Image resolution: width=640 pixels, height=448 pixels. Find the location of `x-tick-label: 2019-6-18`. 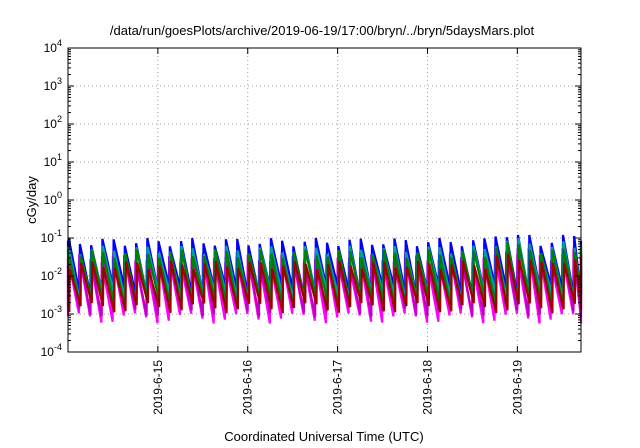

x-tick-label: 2019-6-18 is located at coordinates (427, 387).